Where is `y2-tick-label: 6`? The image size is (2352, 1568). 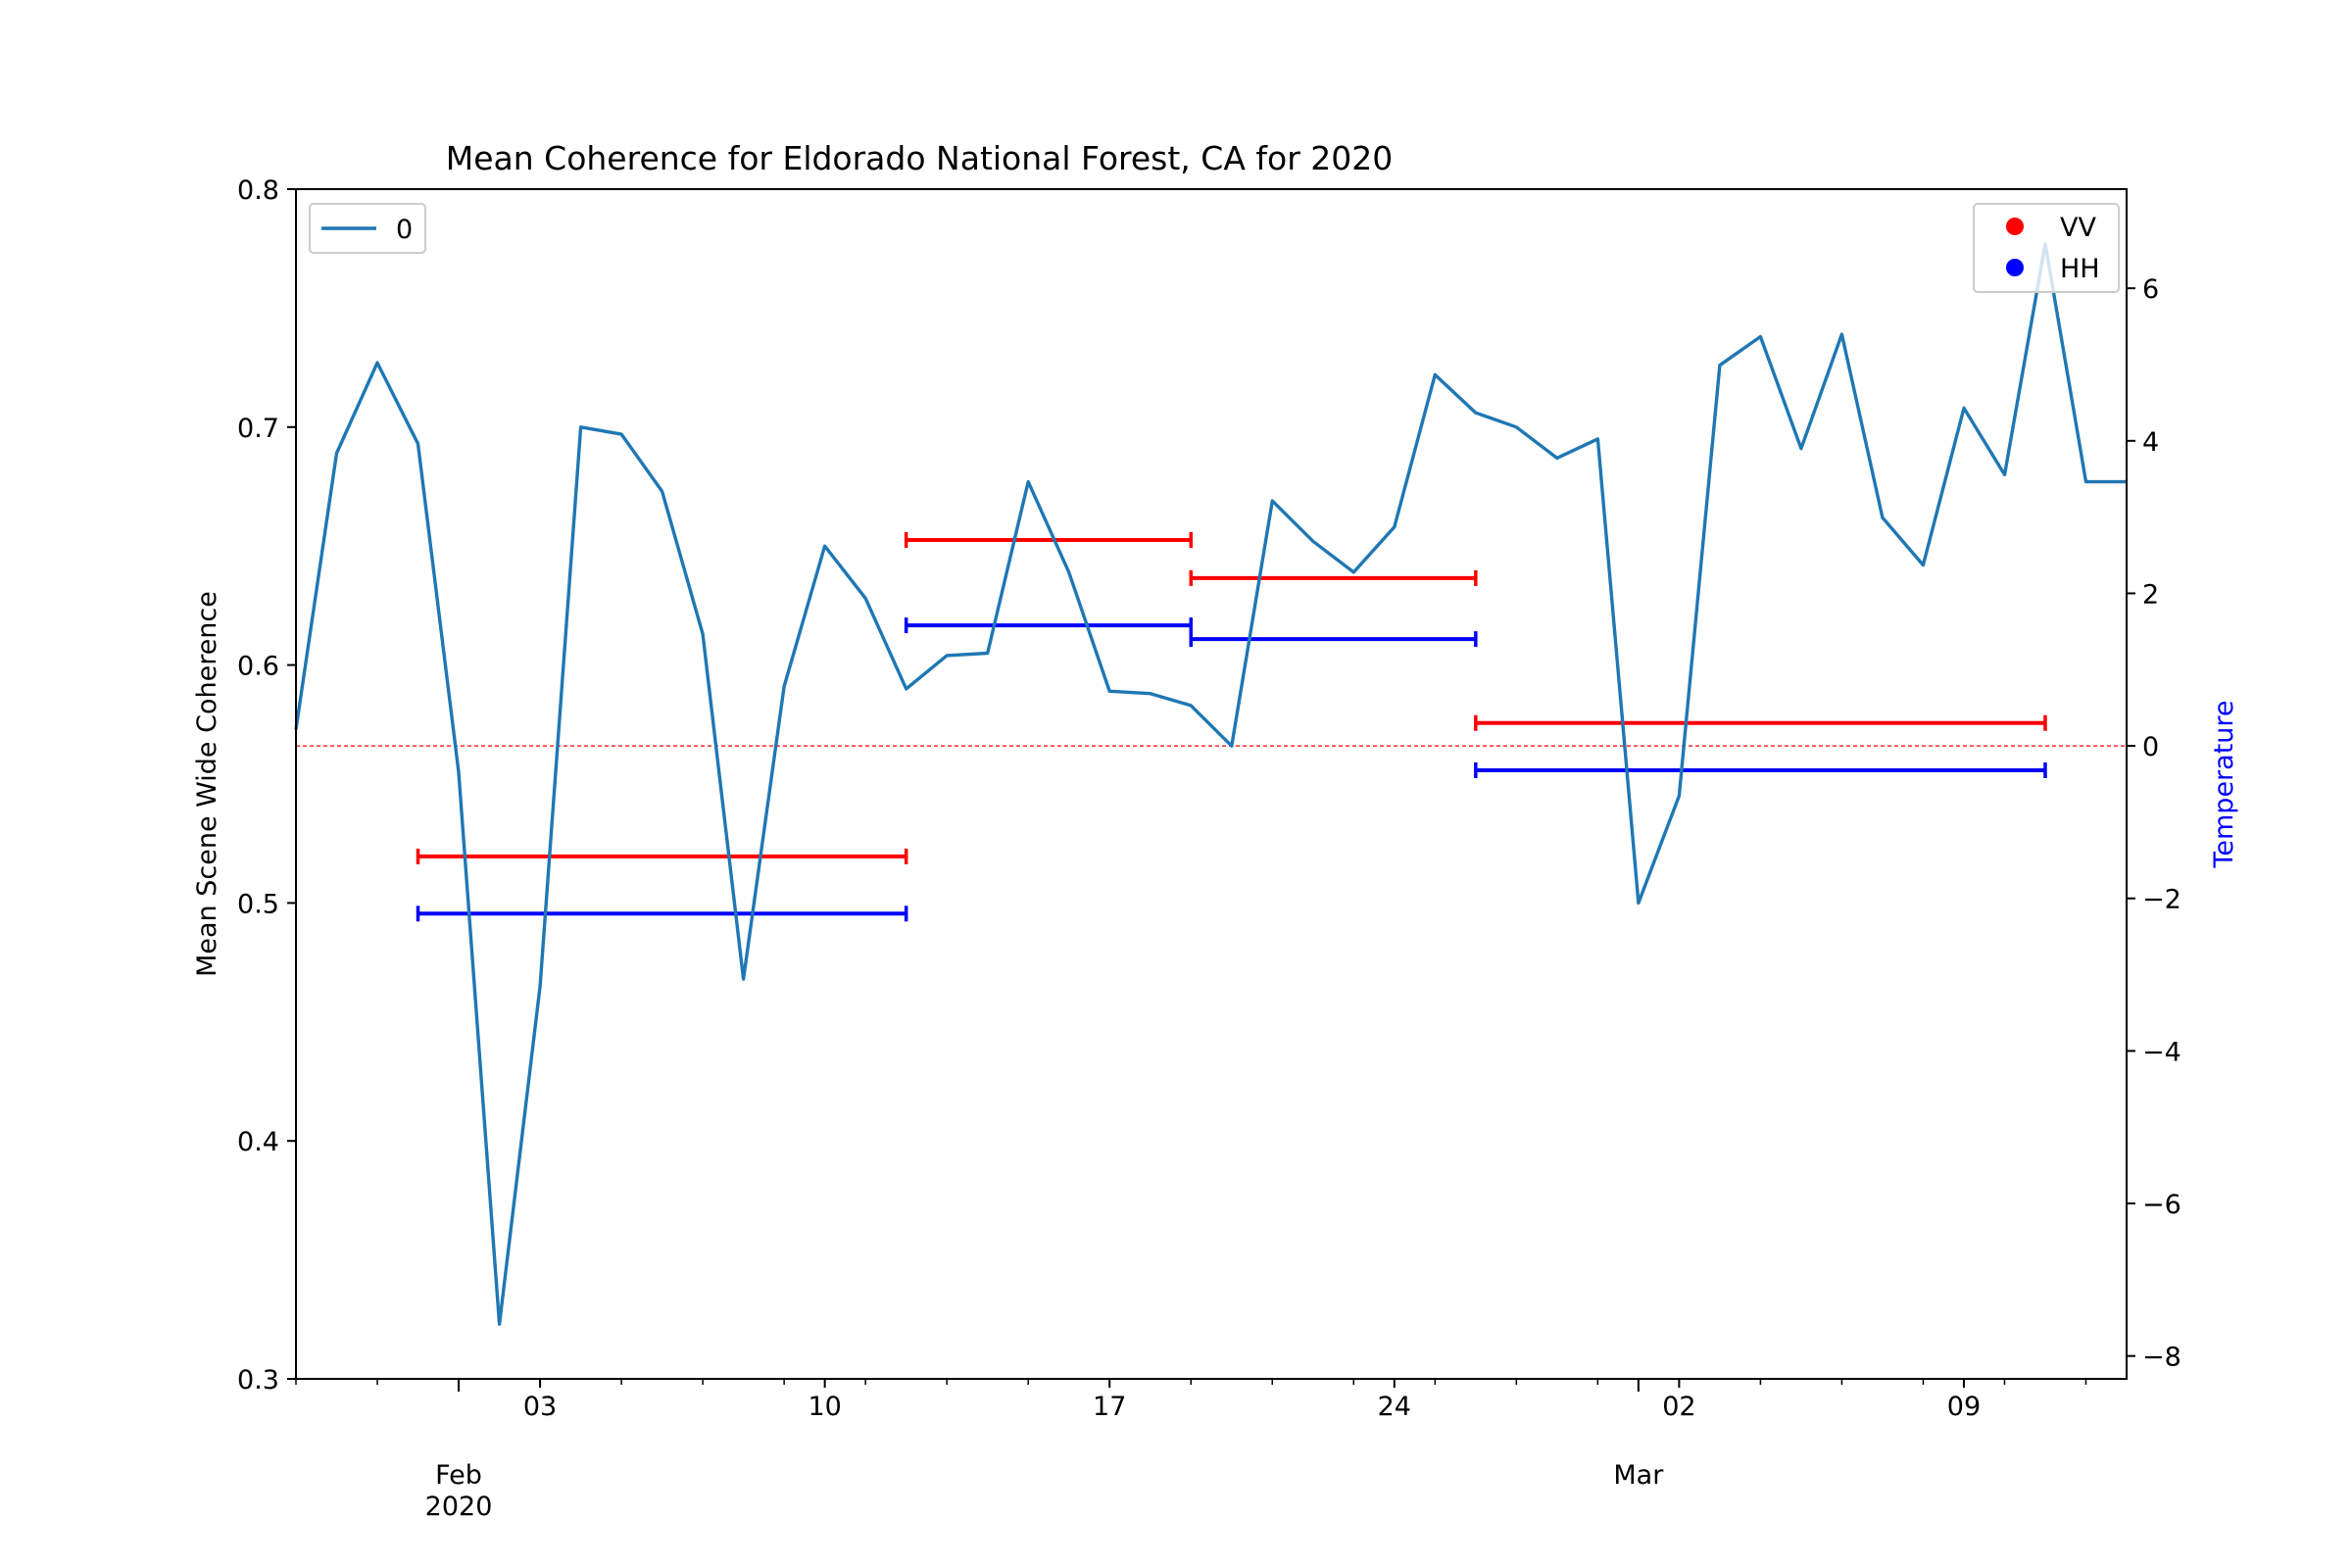 y2-tick-label: 6 is located at coordinates (2150, 289).